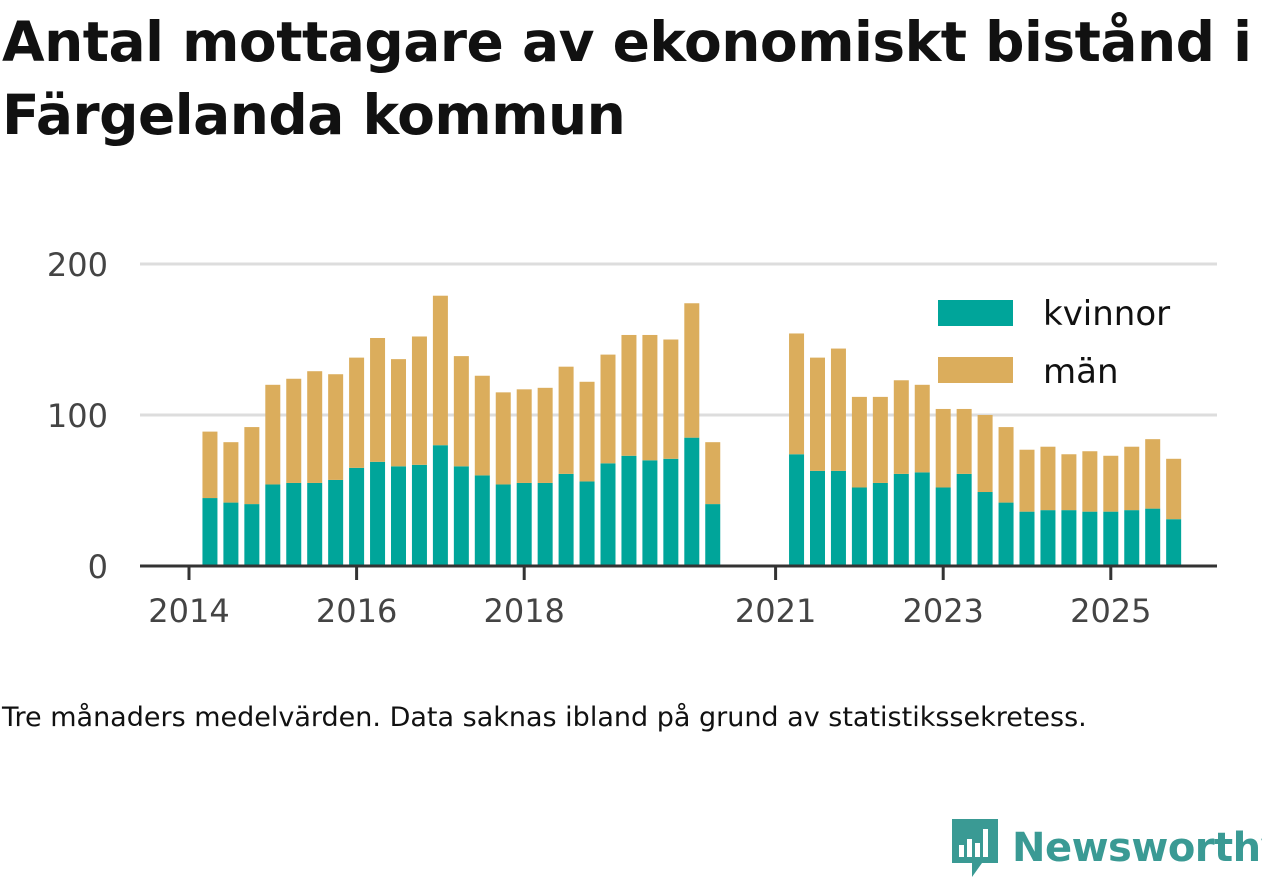  Describe the element at coordinates (356, 611) in the screenshot. I see `x-tick-label: 2016` at that location.